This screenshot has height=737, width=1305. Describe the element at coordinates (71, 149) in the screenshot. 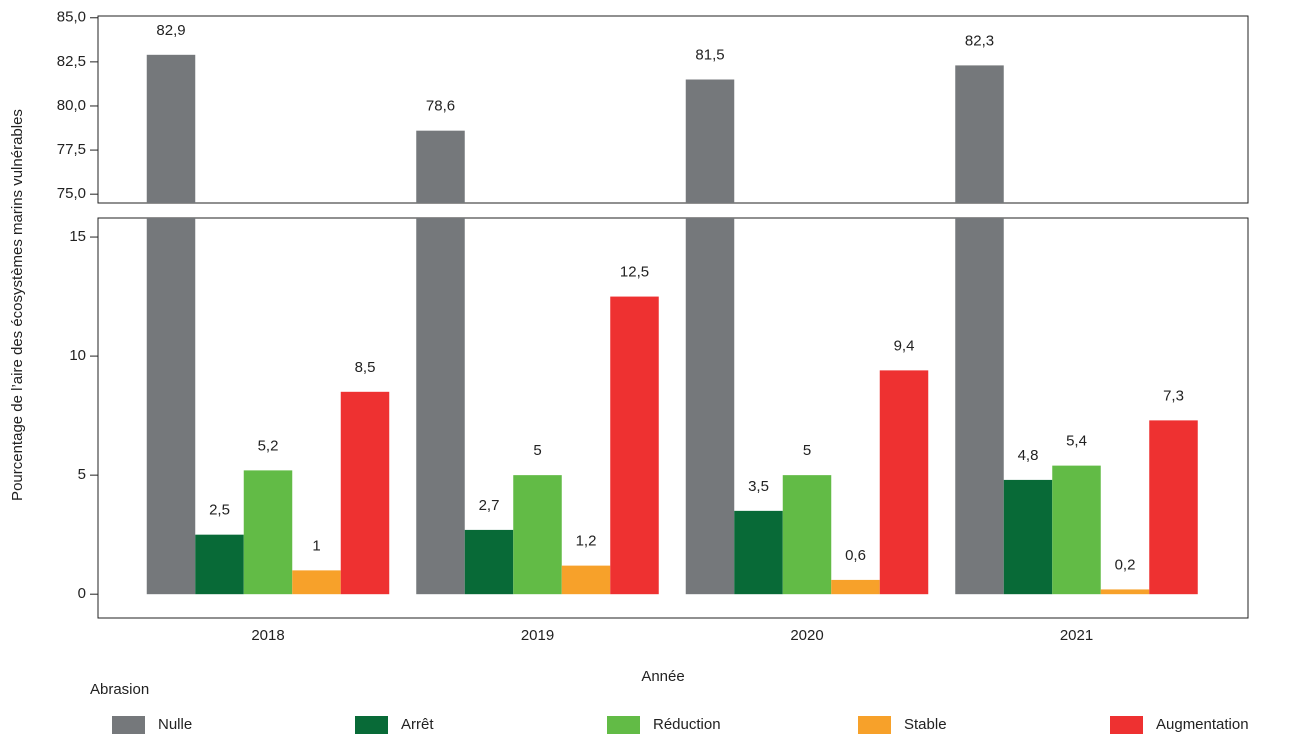

I see `y-tick-label: 77,5` at that location.